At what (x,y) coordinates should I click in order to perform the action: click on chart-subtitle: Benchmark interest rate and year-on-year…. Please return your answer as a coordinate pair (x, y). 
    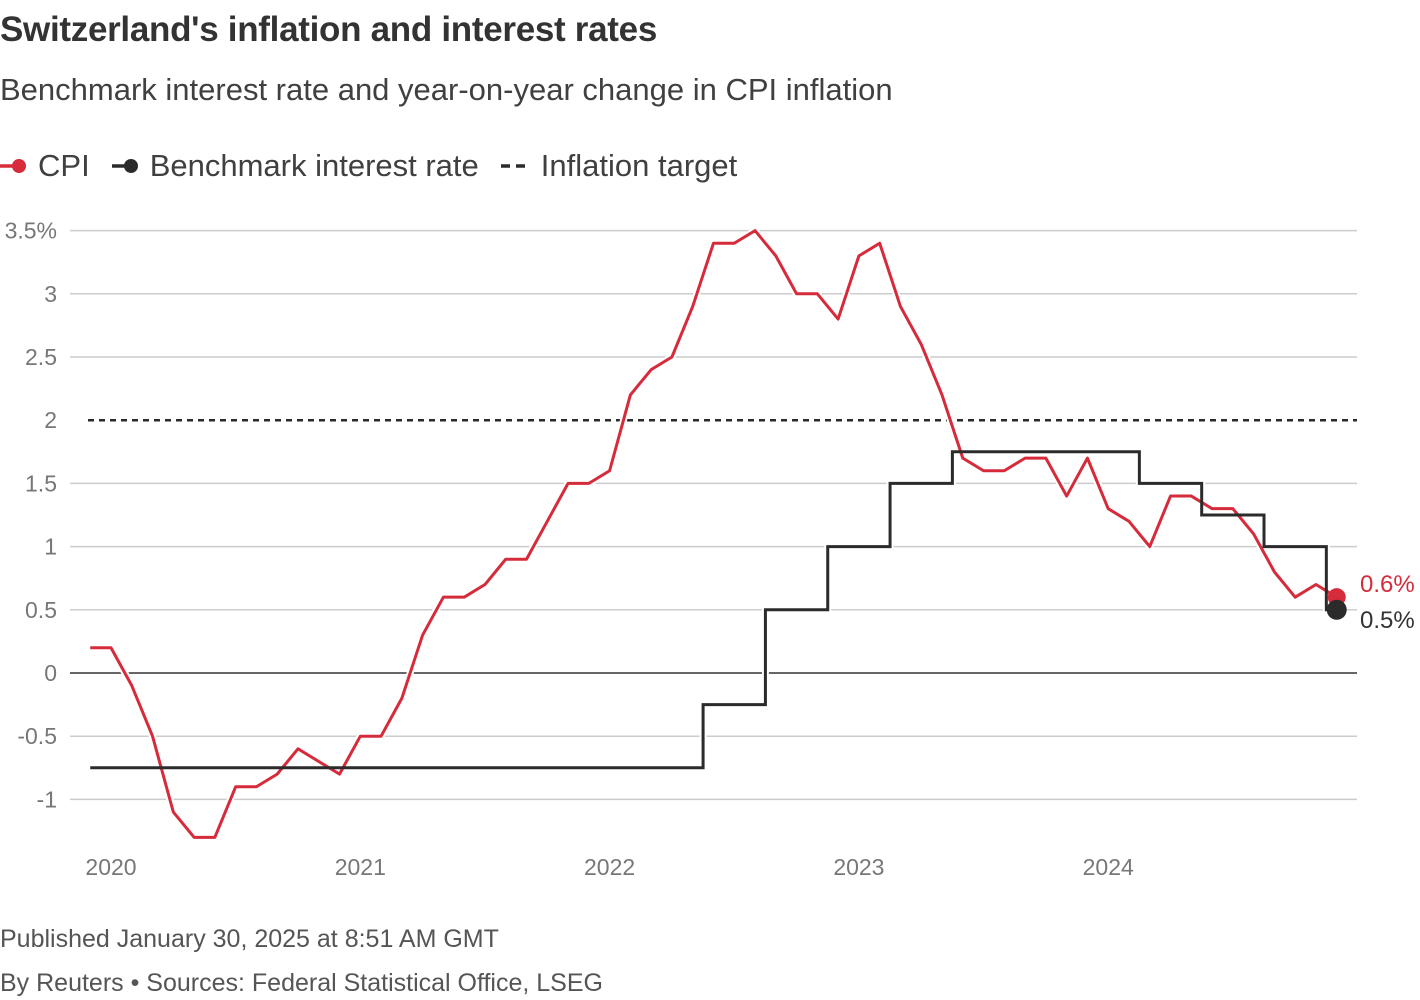
    Looking at the image, I should click on (446, 89).